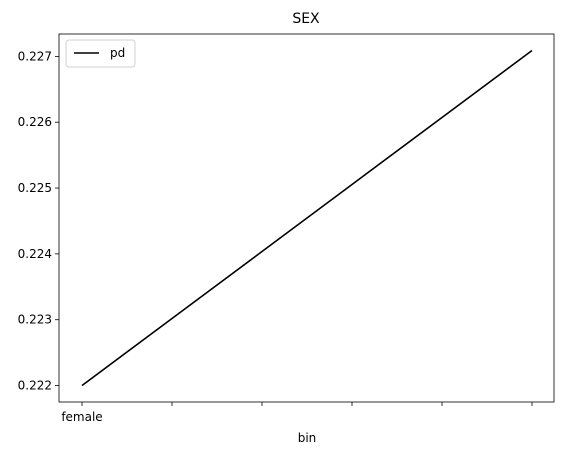 The height and width of the screenshot is (455, 565). What do you see at coordinates (35, 386) in the screenshot?
I see `y-tick-label: 0.222` at bounding box center [35, 386].